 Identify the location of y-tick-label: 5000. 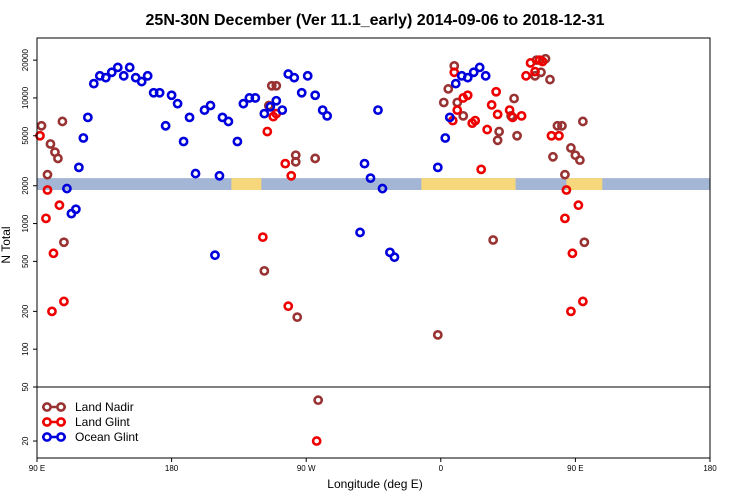
(25, 135).